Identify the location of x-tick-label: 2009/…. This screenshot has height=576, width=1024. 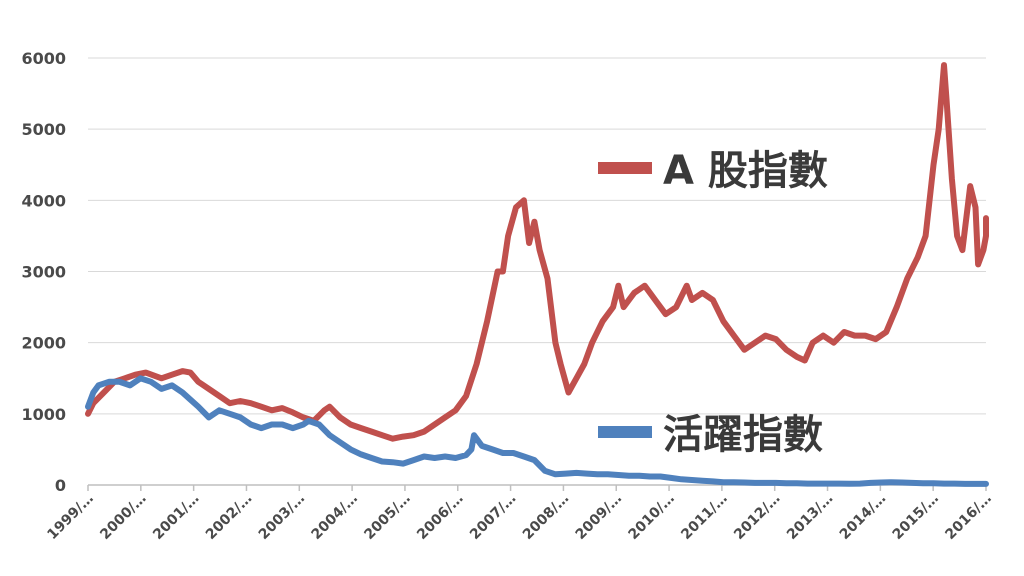
(599, 517).